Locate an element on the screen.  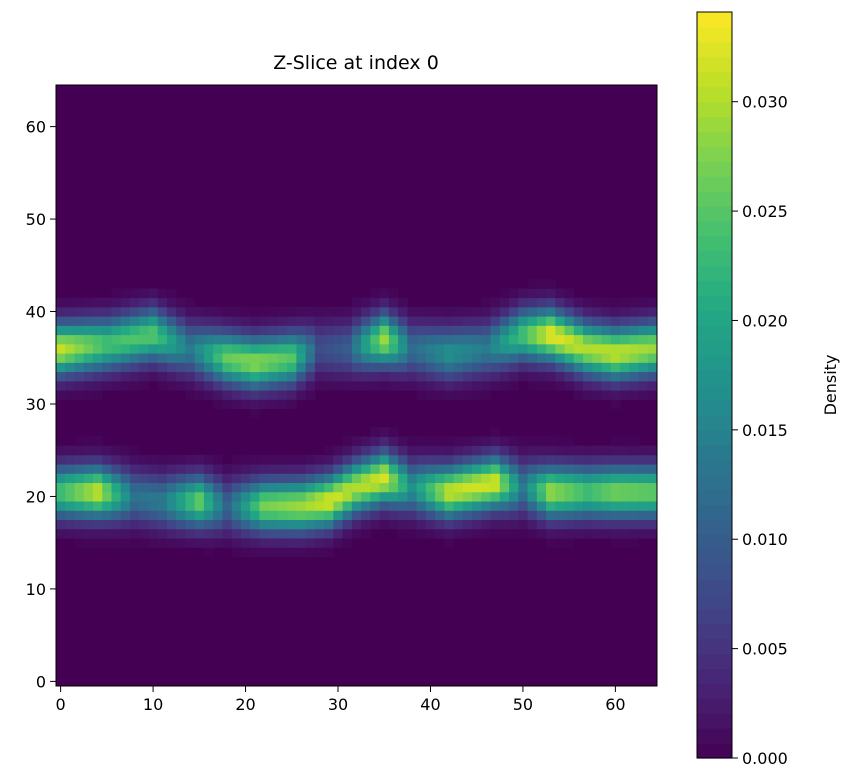
y-tick-label: 10 is located at coordinates (36, 589).